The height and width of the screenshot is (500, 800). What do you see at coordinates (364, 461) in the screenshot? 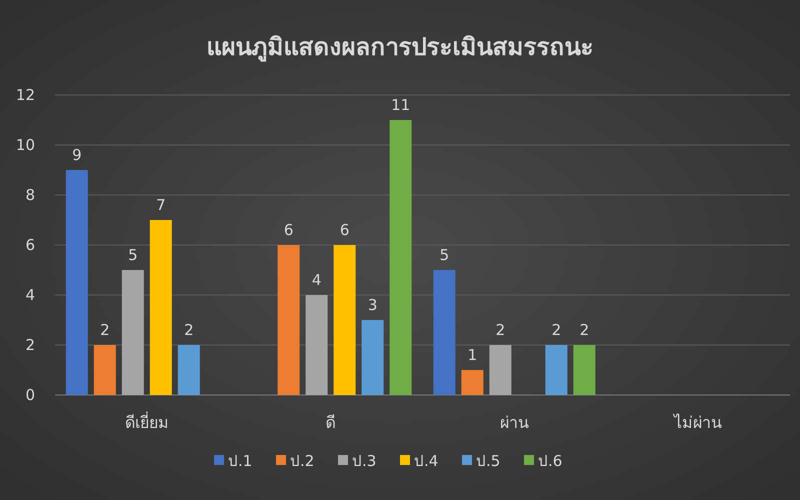
I see `legend-label: ป.3` at bounding box center [364, 461].